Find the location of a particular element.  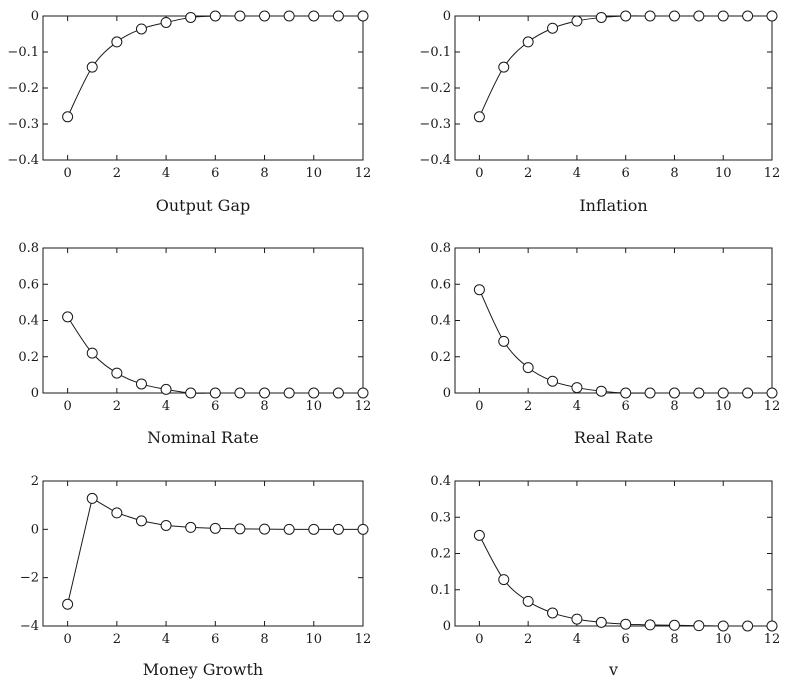

panel-title: Output Gap is located at coordinates (203, 205).